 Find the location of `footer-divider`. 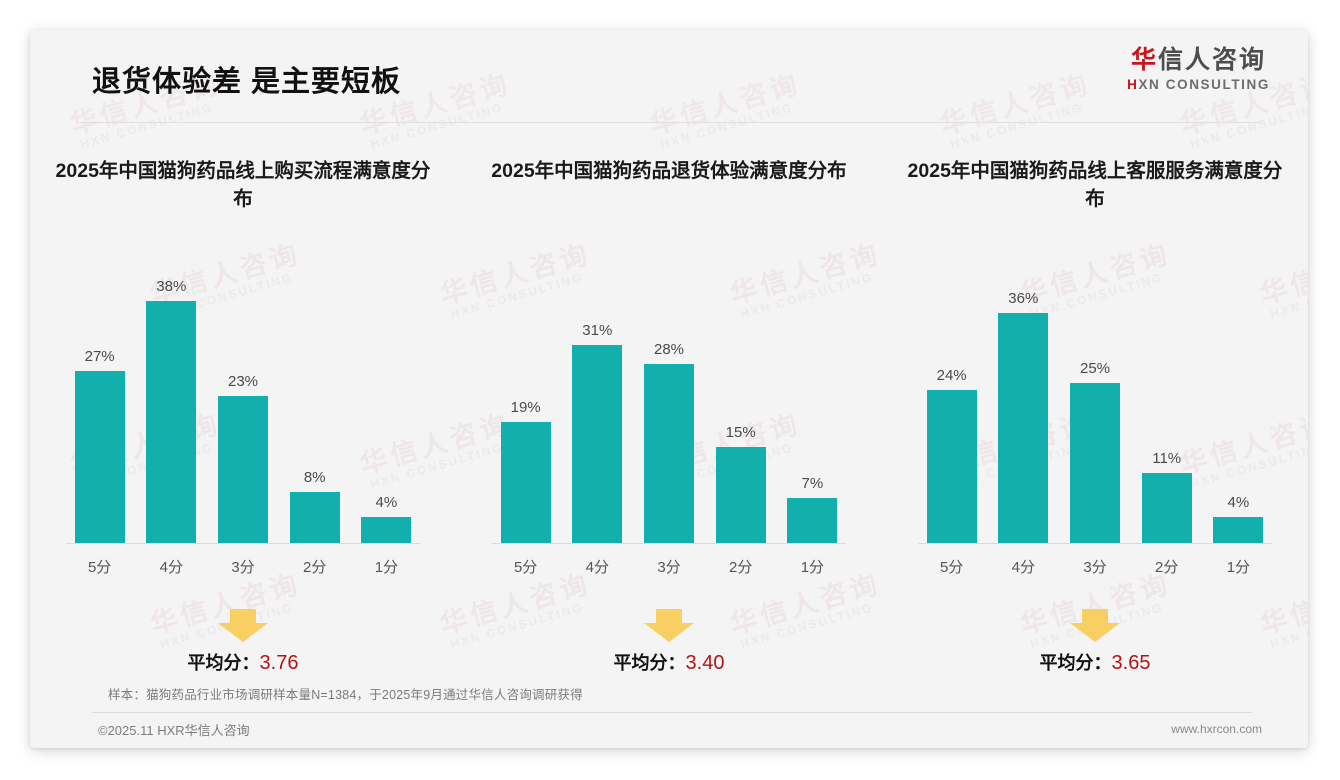

footer-divider is located at coordinates (672, 712).